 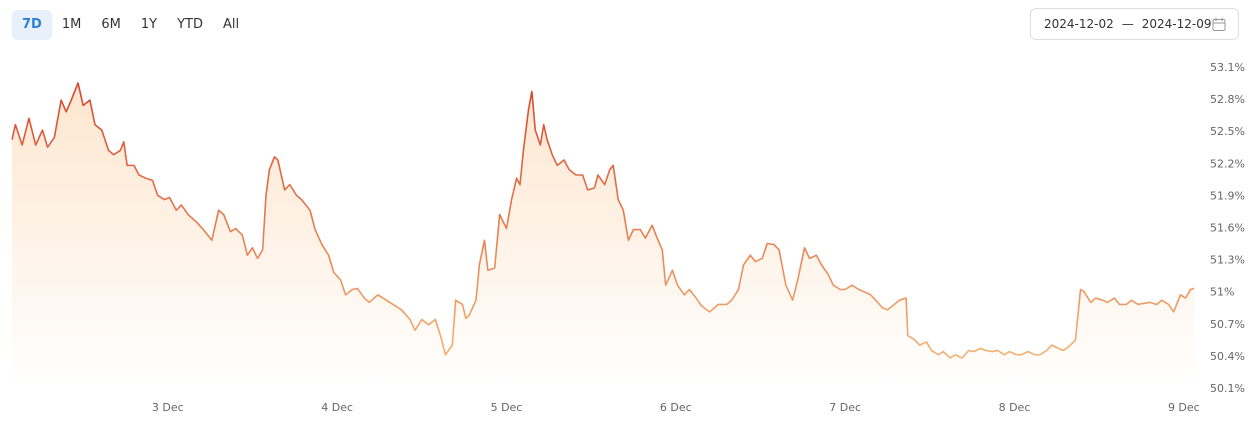 What do you see at coordinates (1219, 24) in the screenshot?
I see `calendar-icon` at bounding box center [1219, 24].